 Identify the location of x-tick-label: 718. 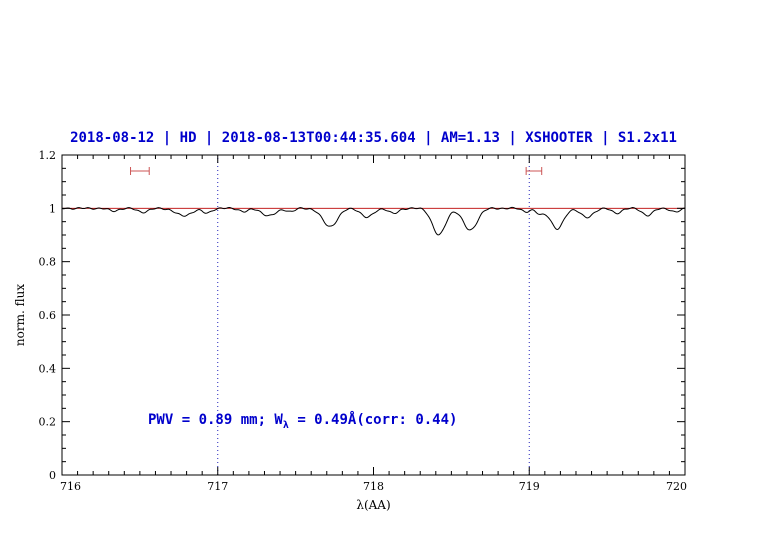
(373, 486).